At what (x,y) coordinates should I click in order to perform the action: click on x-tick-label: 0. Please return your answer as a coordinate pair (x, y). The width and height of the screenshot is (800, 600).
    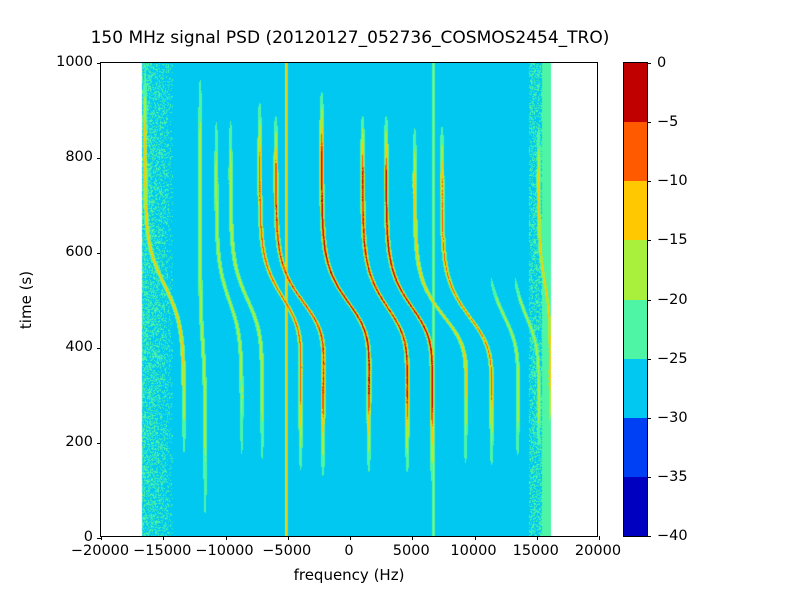
    Looking at the image, I should click on (349, 551).